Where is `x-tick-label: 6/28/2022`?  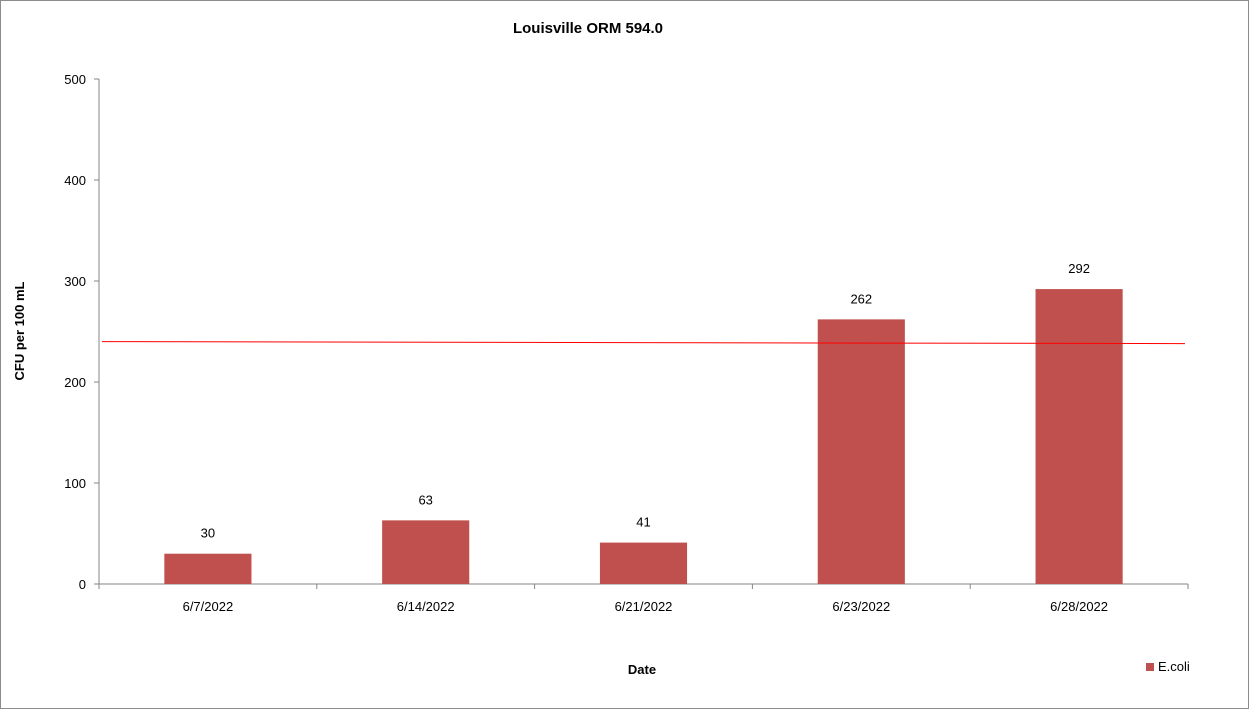 x-tick-label: 6/28/2022 is located at coordinates (1079, 606).